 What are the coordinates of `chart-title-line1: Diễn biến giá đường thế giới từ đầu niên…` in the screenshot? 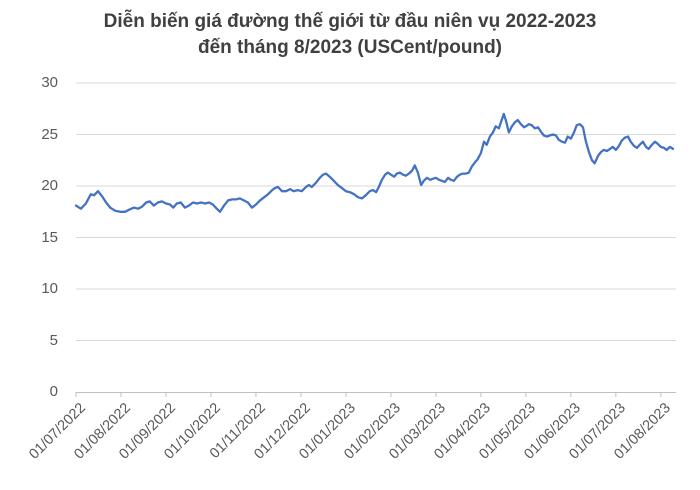 It's located at (350, 21).